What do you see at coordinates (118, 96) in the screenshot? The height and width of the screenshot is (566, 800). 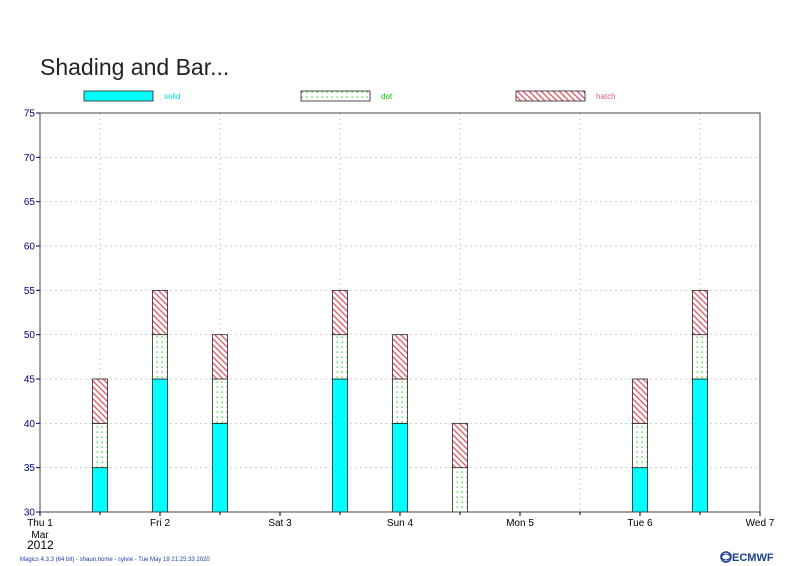 I see `legend-swatch-solid` at bounding box center [118, 96].